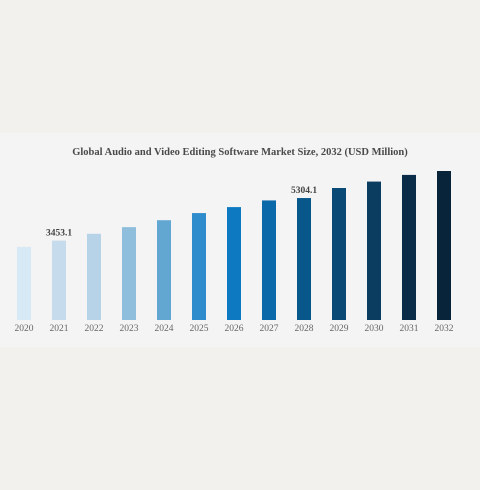 The width and height of the screenshot is (480, 490). What do you see at coordinates (444, 245) in the screenshot?
I see `bar-2032` at bounding box center [444, 245].